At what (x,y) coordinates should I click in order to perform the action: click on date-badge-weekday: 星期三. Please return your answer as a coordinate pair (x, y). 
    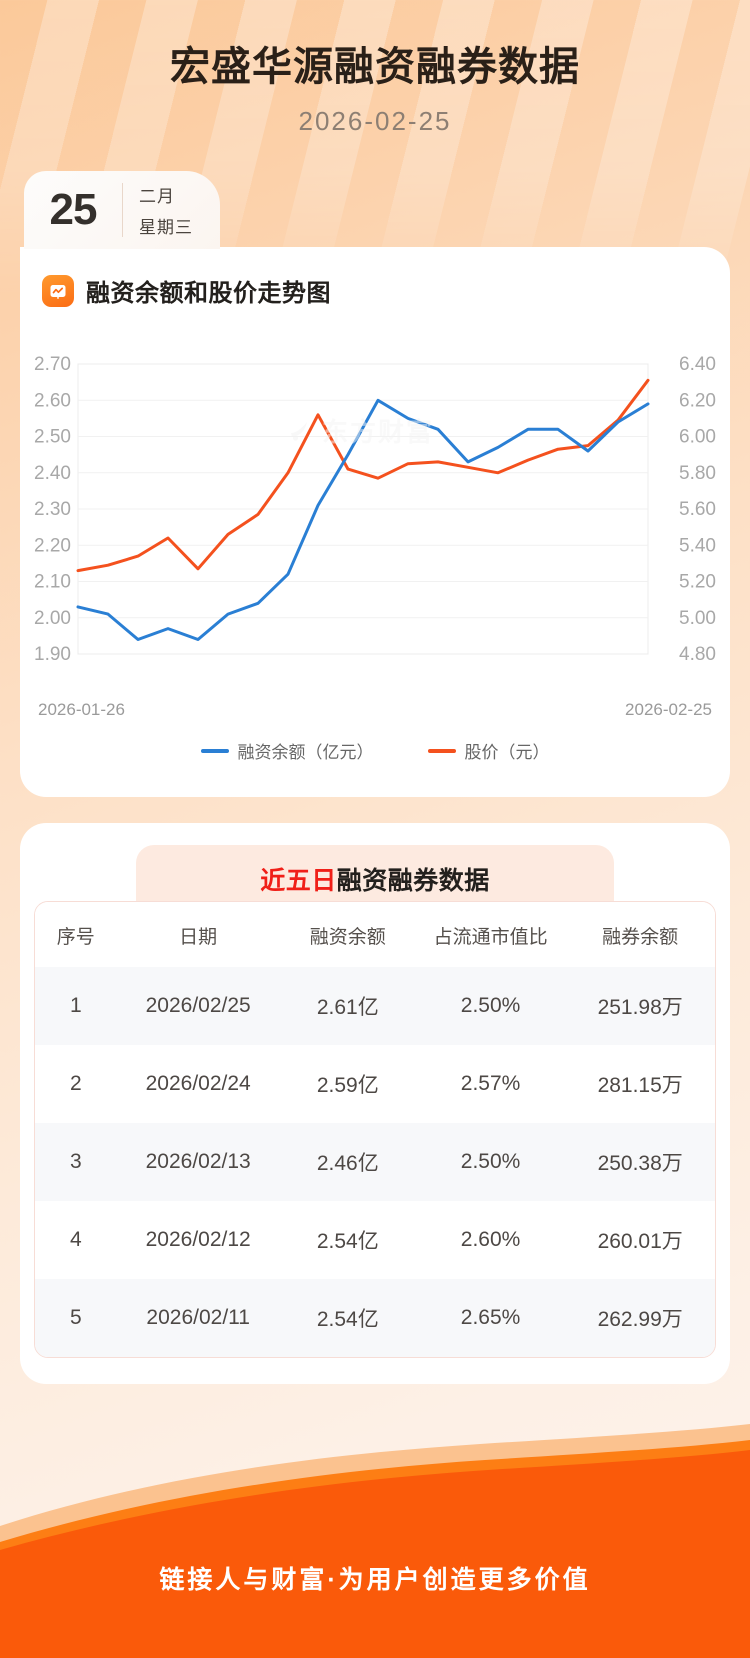
    Looking at the image, I should click on (166, 227).